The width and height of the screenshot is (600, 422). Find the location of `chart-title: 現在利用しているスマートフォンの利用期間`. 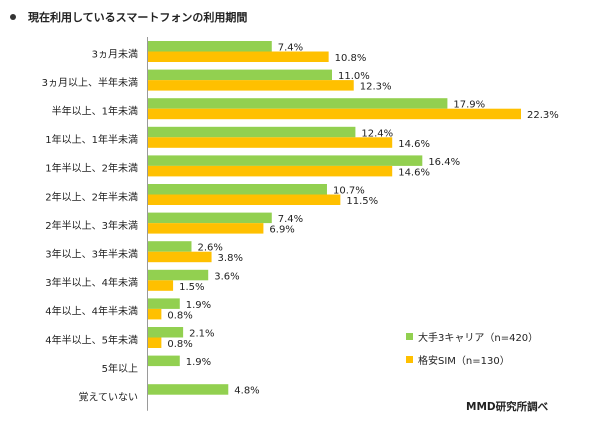

chart-title: 現在利用しているスマートフォンの利用期間 is located at coordinates (138, 17).